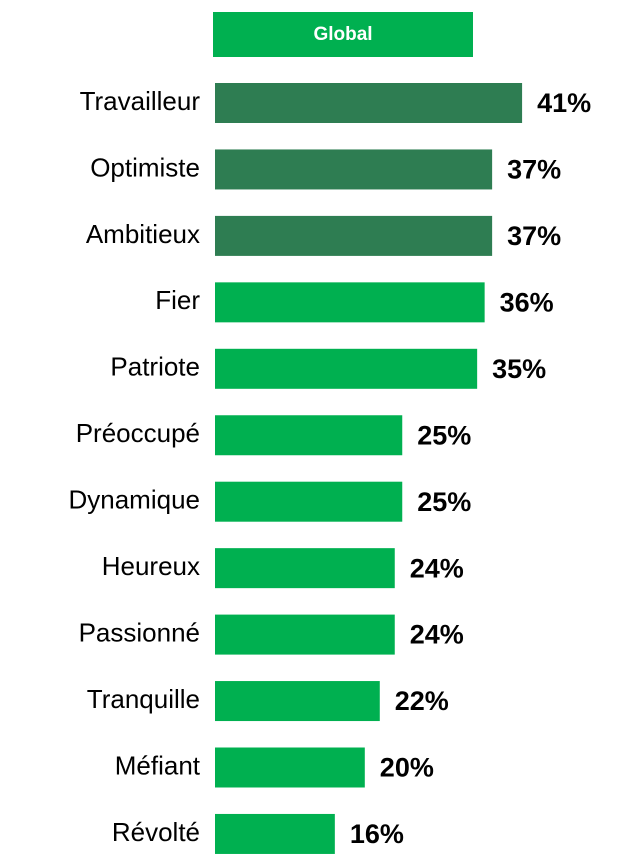 The width and height of the screenshot is (618, 855). I want to click on category-label: Patriote, so click(155, 367).